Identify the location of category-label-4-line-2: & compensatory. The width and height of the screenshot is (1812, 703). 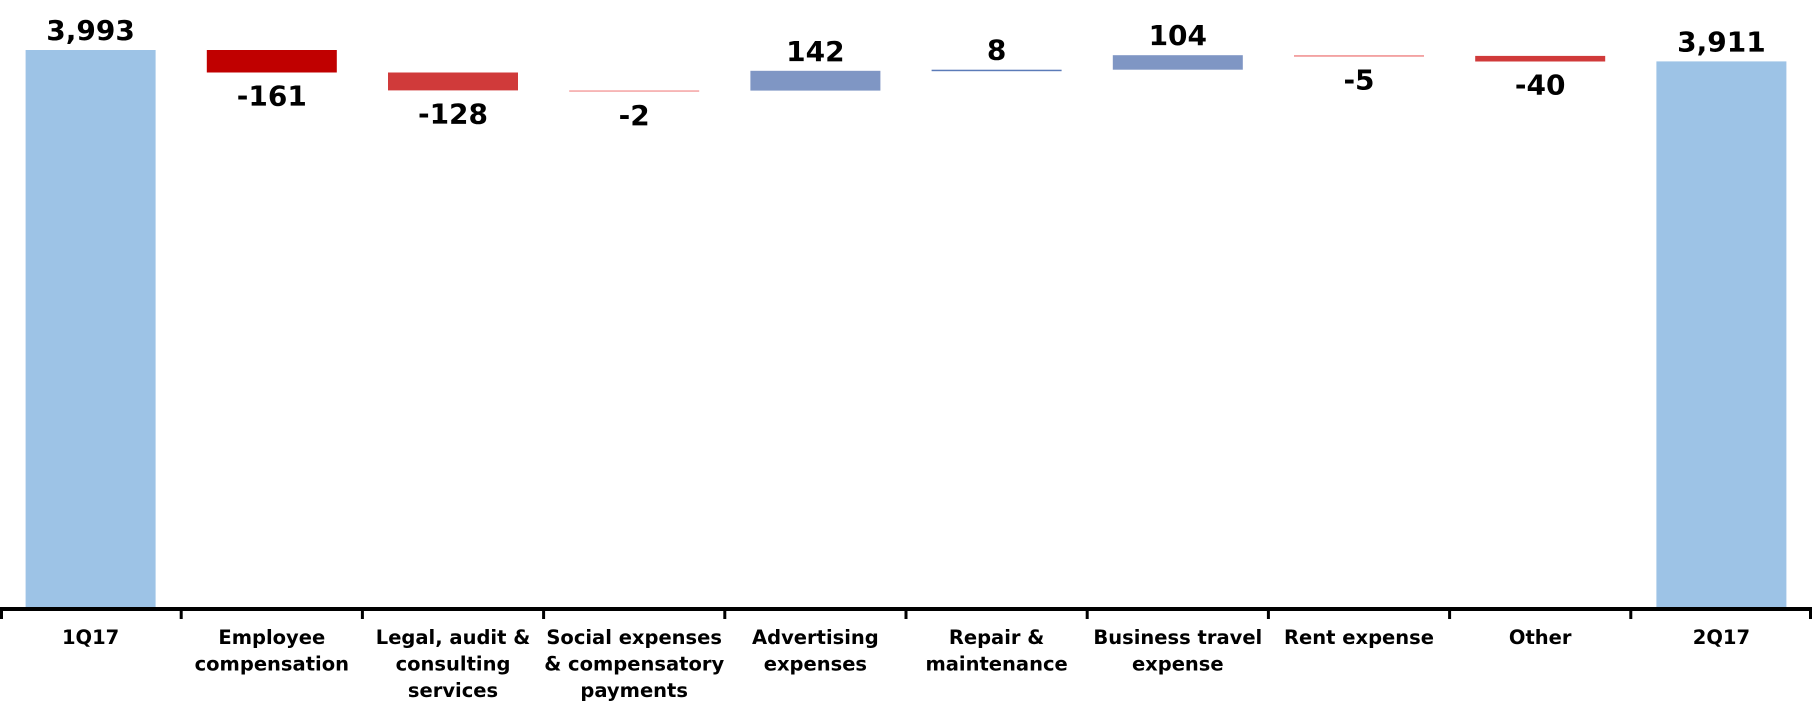
(634, 664).